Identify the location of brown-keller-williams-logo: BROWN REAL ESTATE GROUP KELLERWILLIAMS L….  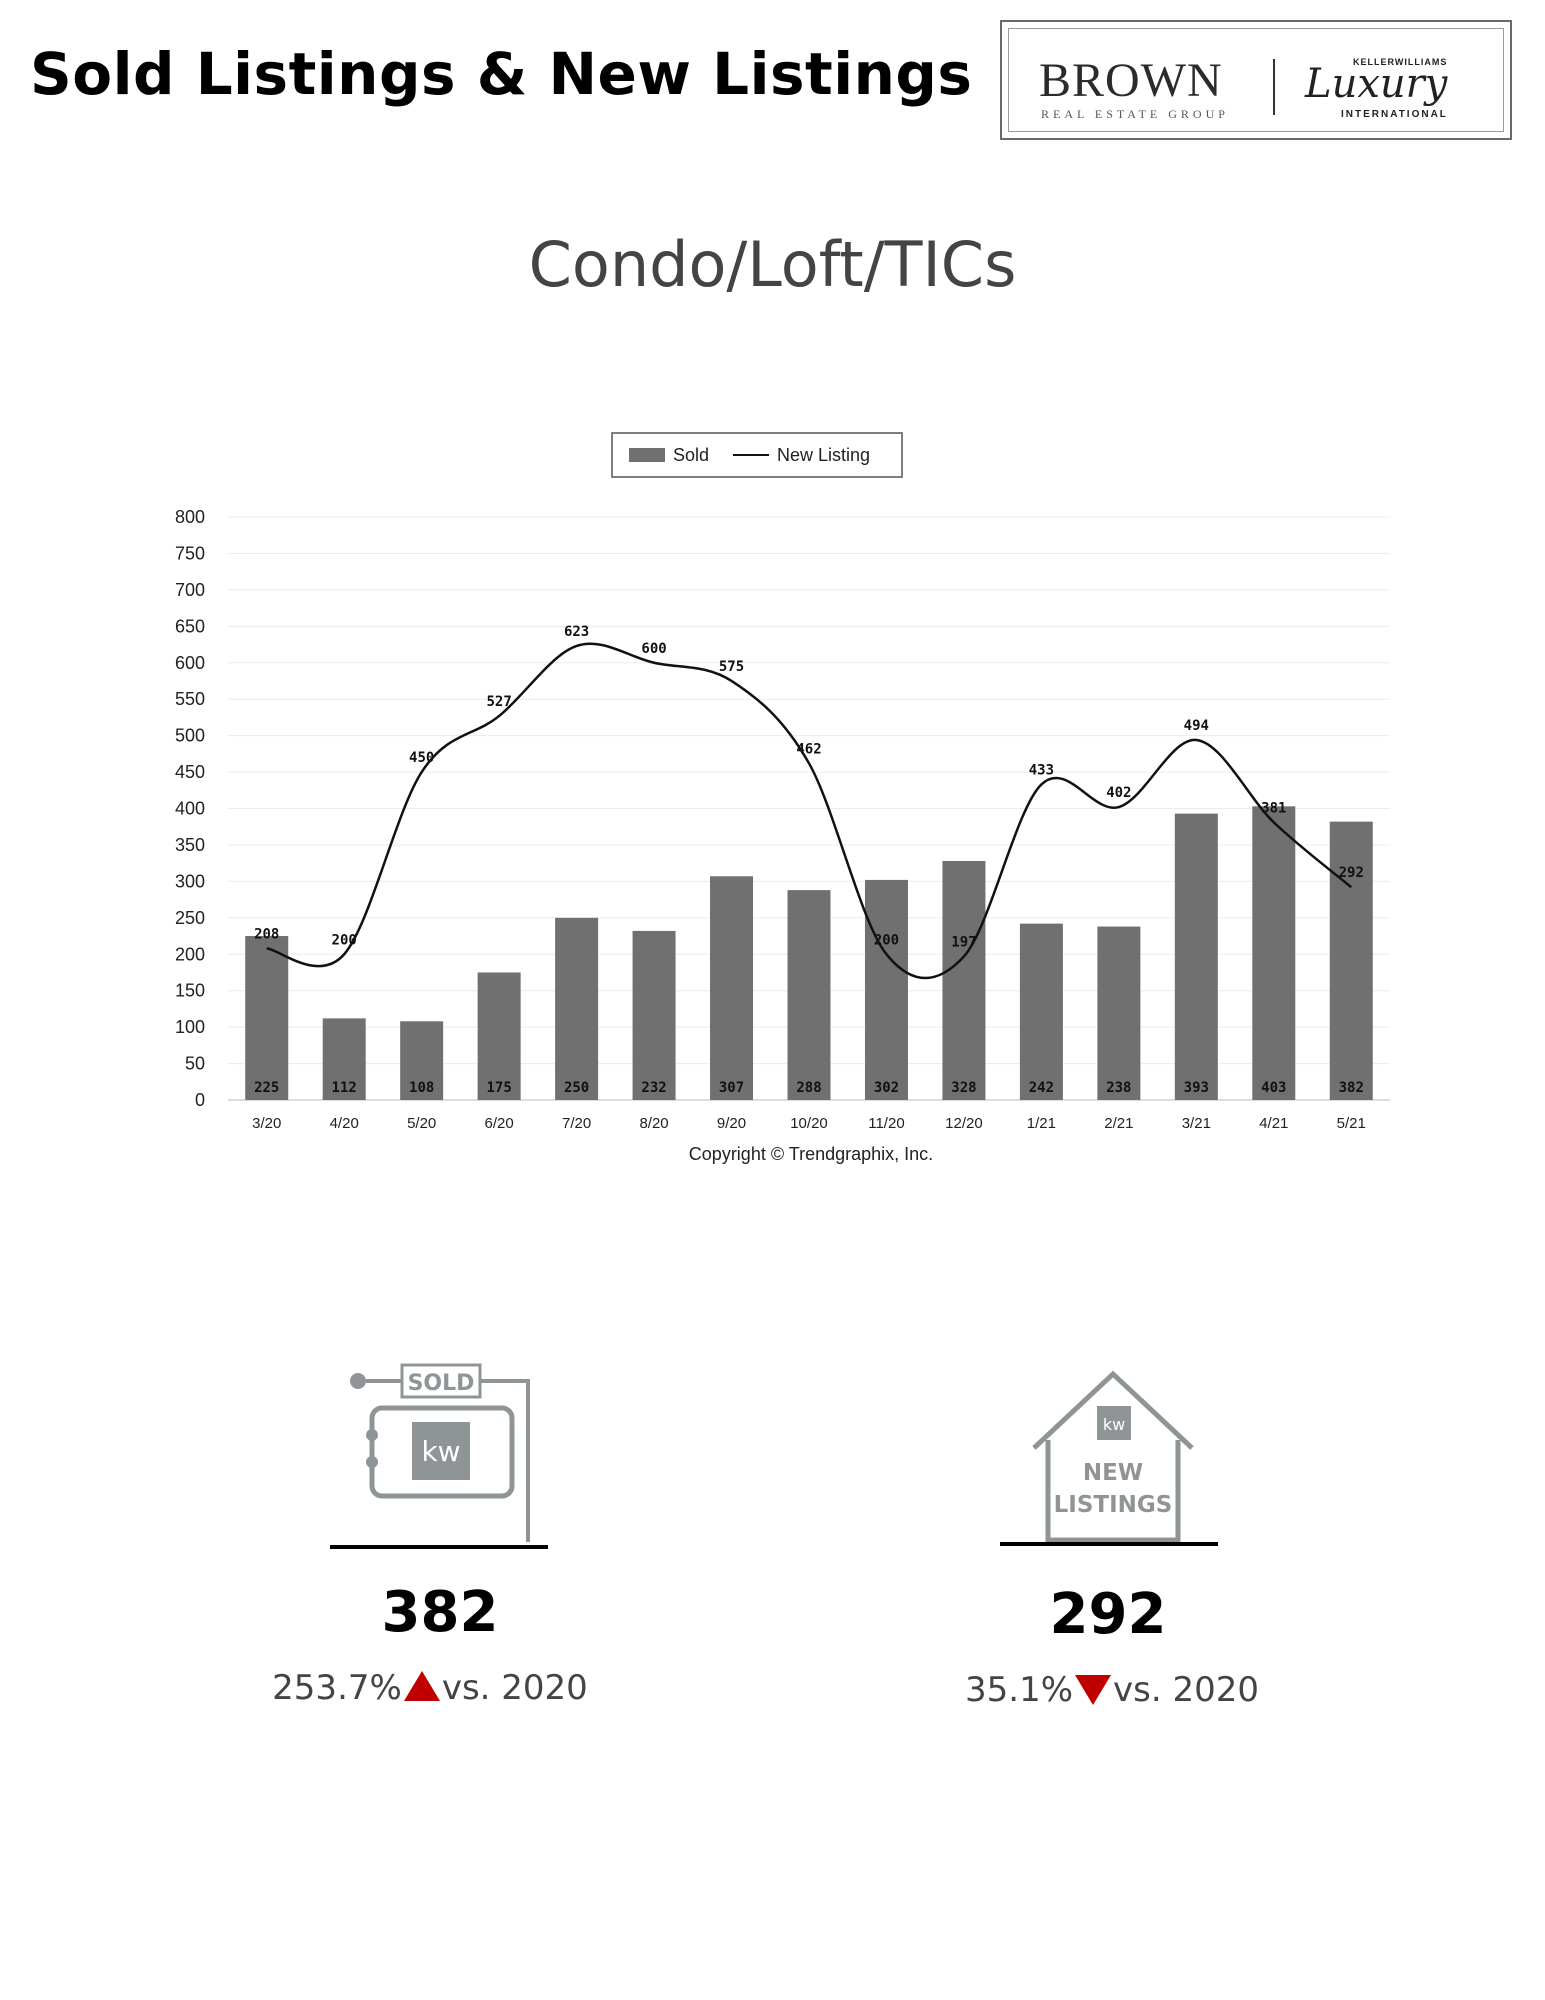
(1256, 80).